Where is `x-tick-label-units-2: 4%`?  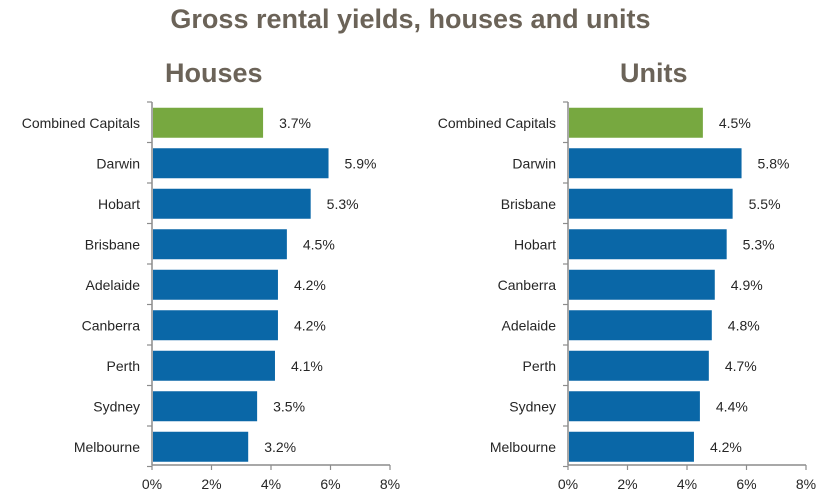 x-tick-label-units-2: 4% is located at coordinates (687, 484).